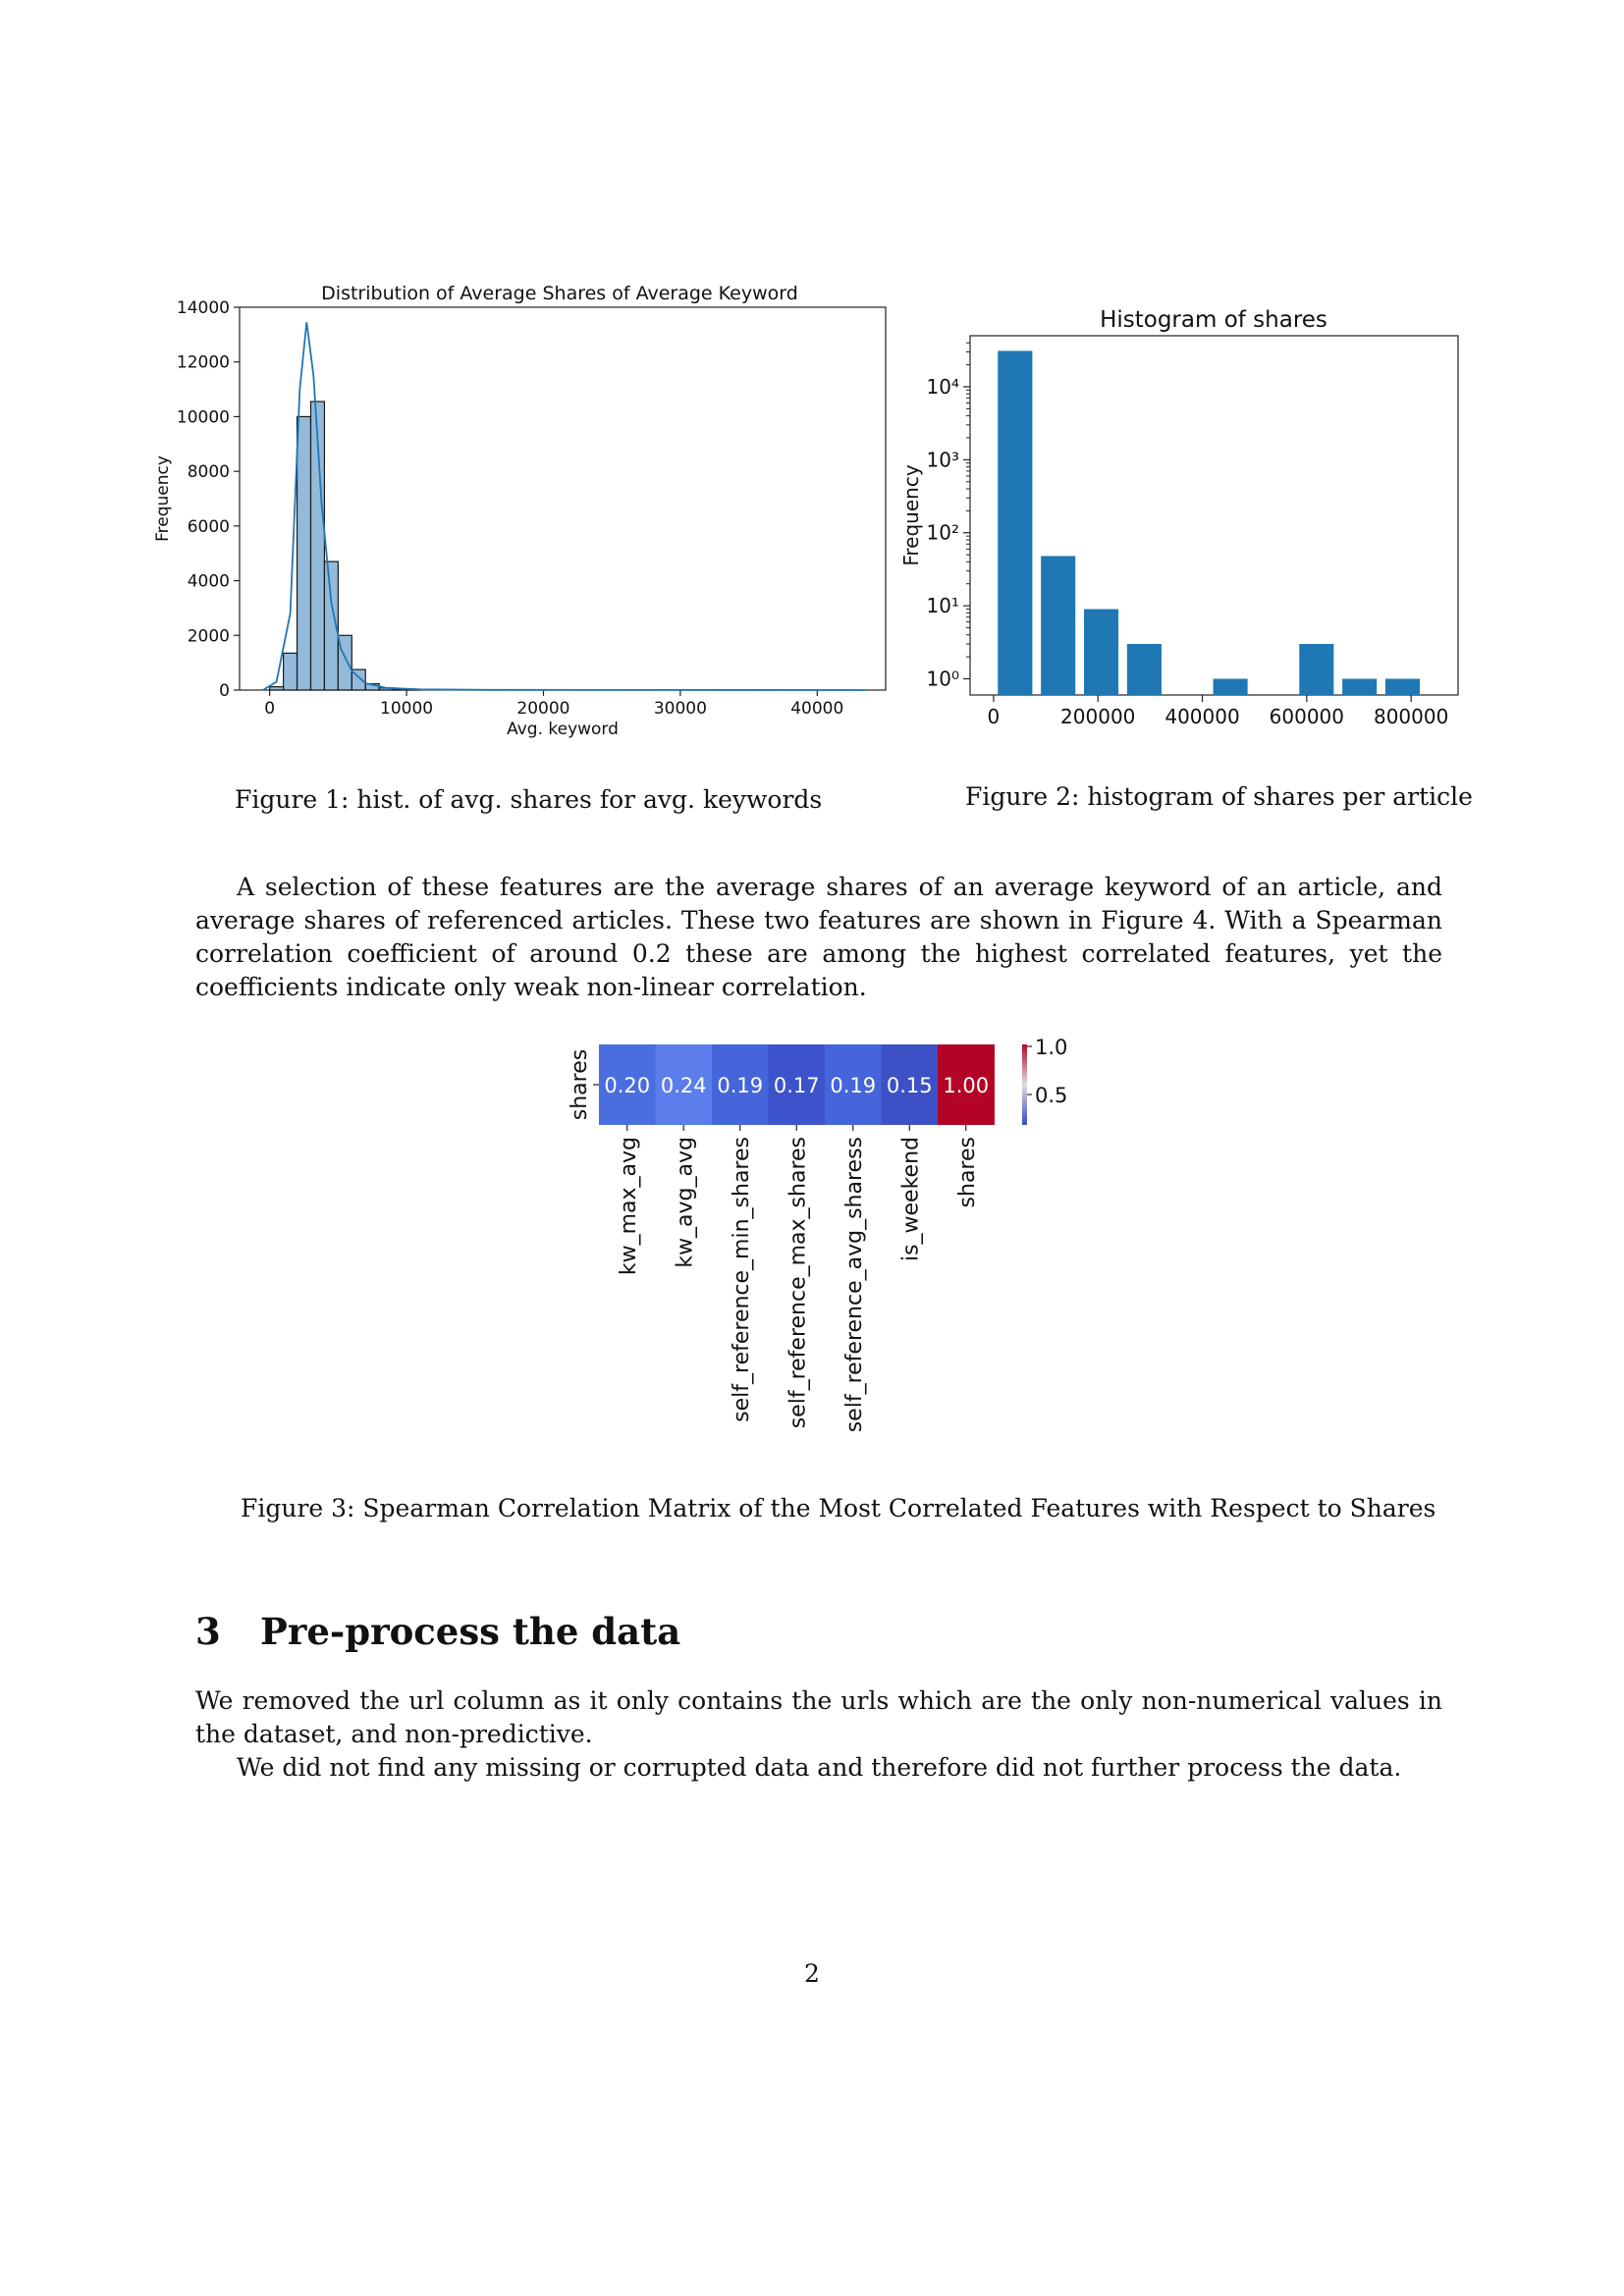 The height and width of the screenshot is (2296, 1624). I want to click on fig1-xlabel: Avg. keyword, so click(563, 730).